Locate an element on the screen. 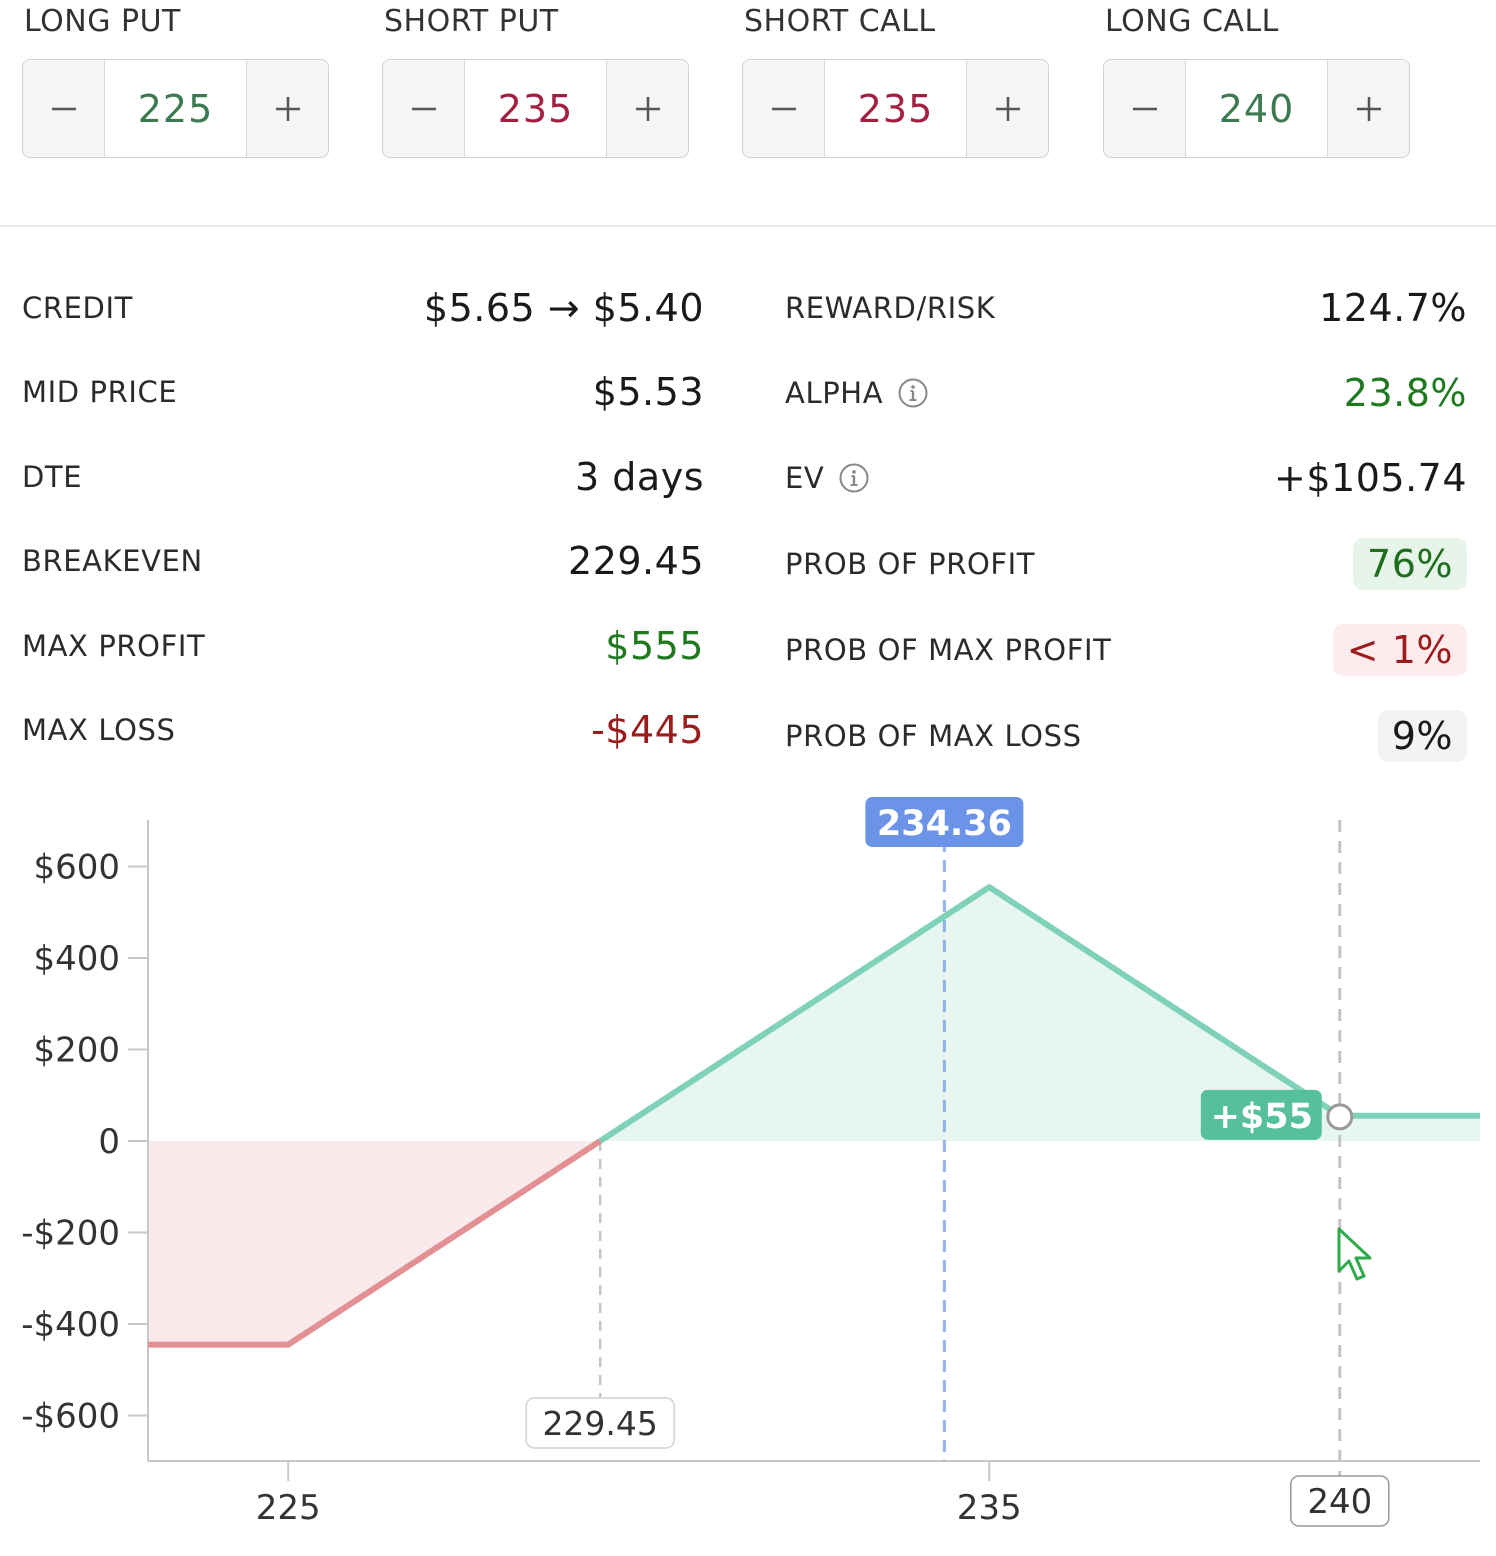  stat-max-profit: MAX PROFIT $555 is located at coordinates (363, 646).